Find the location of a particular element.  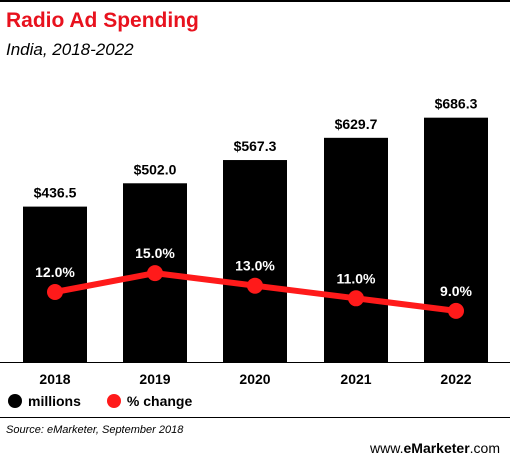

x-tick-label-2021: 2021 is located at coordinates (355, 379).